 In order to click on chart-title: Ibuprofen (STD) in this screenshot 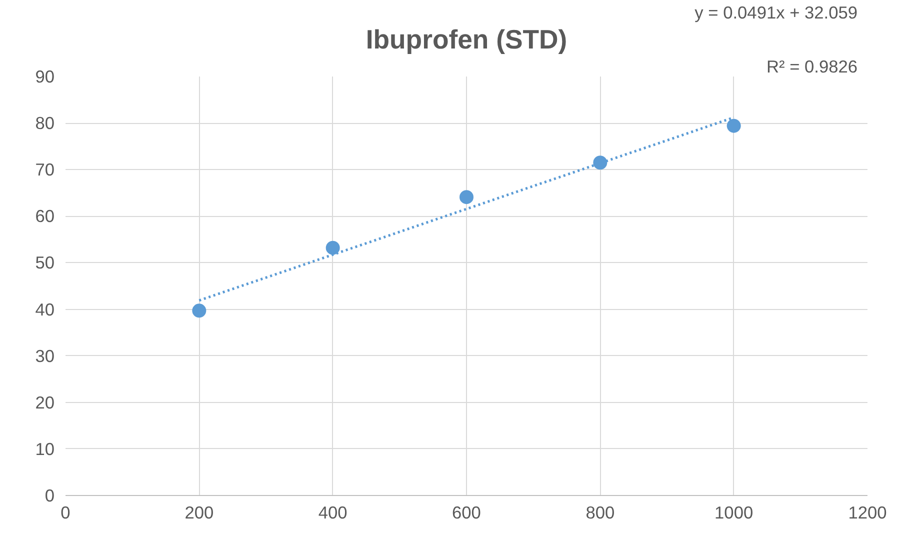, I will do `click(467, 39)`.